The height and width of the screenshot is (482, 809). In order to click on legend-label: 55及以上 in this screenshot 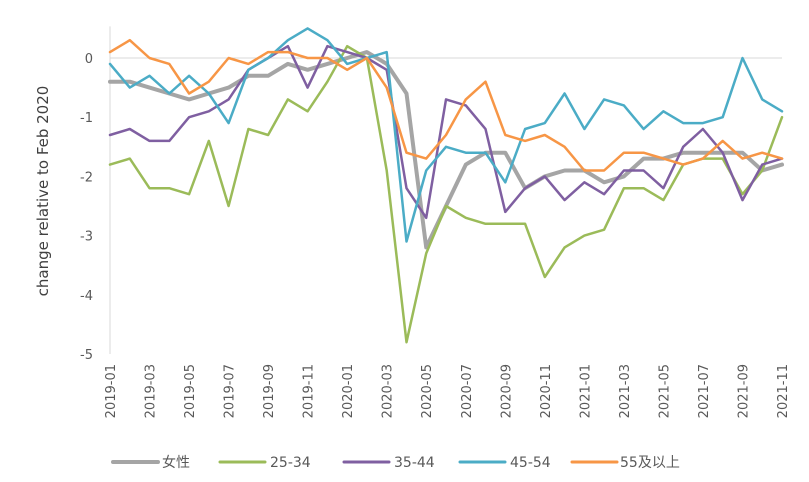, I will do `click(650, 463)`.